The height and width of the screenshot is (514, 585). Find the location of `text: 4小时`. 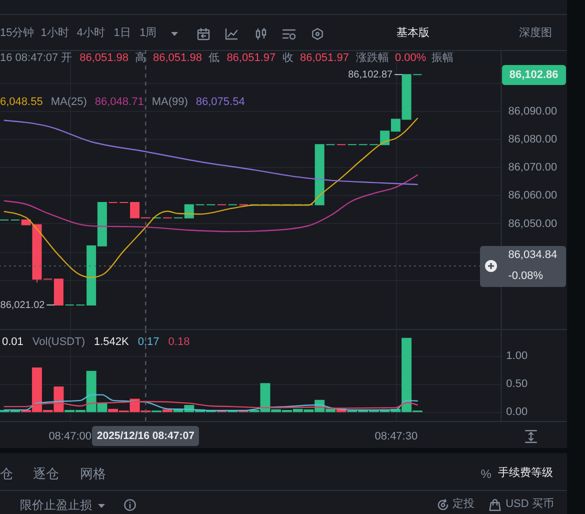

text: 4小时 is located at coordinates (90, 34).